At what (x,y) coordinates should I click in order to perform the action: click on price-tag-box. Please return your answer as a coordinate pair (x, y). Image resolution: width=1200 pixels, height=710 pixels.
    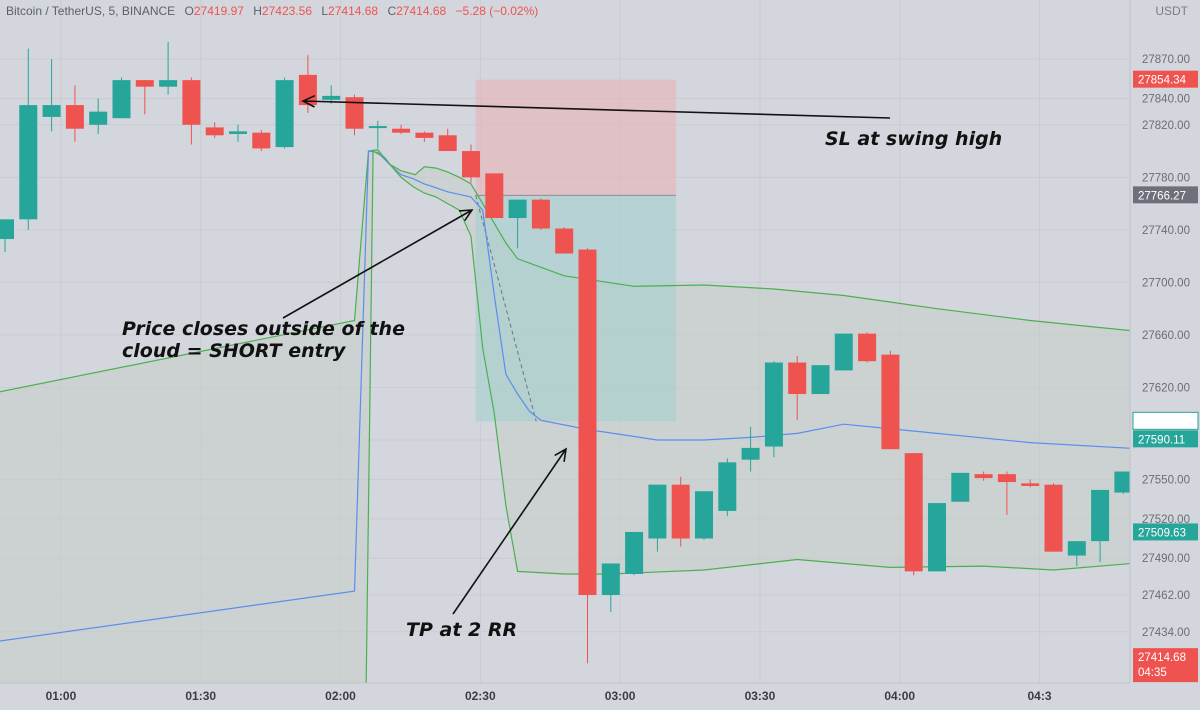
    Looking at the image, I should click on (1165, 665).